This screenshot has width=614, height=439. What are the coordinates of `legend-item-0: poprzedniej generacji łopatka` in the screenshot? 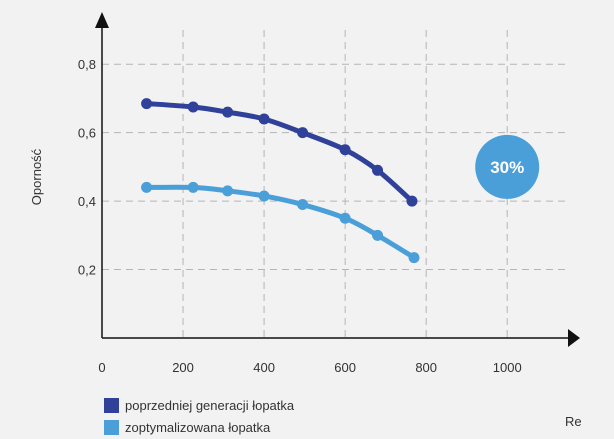 It's located at (199, 405).